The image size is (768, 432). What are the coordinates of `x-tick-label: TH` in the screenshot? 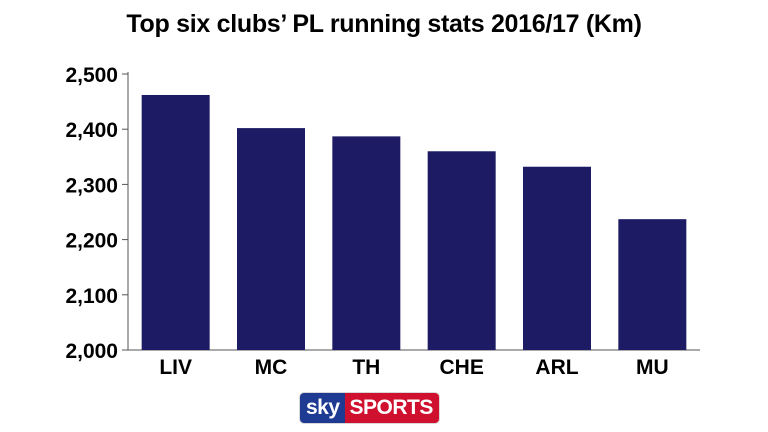 It's located at (366, 367).